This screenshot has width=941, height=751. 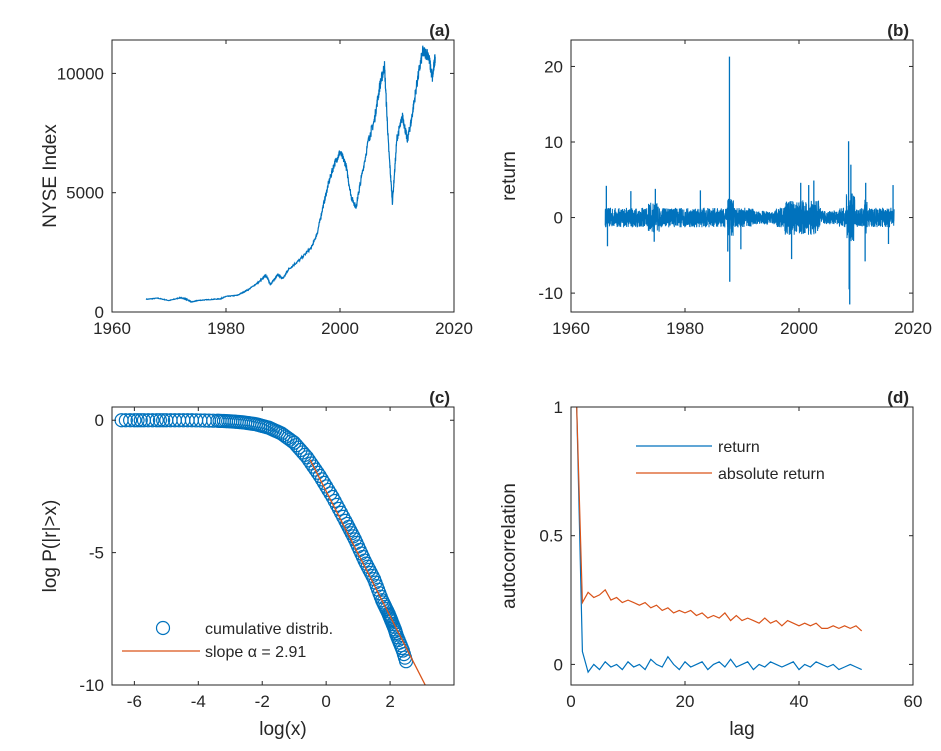 I want to click on slope-fit-line, so click(x=367, y=572).